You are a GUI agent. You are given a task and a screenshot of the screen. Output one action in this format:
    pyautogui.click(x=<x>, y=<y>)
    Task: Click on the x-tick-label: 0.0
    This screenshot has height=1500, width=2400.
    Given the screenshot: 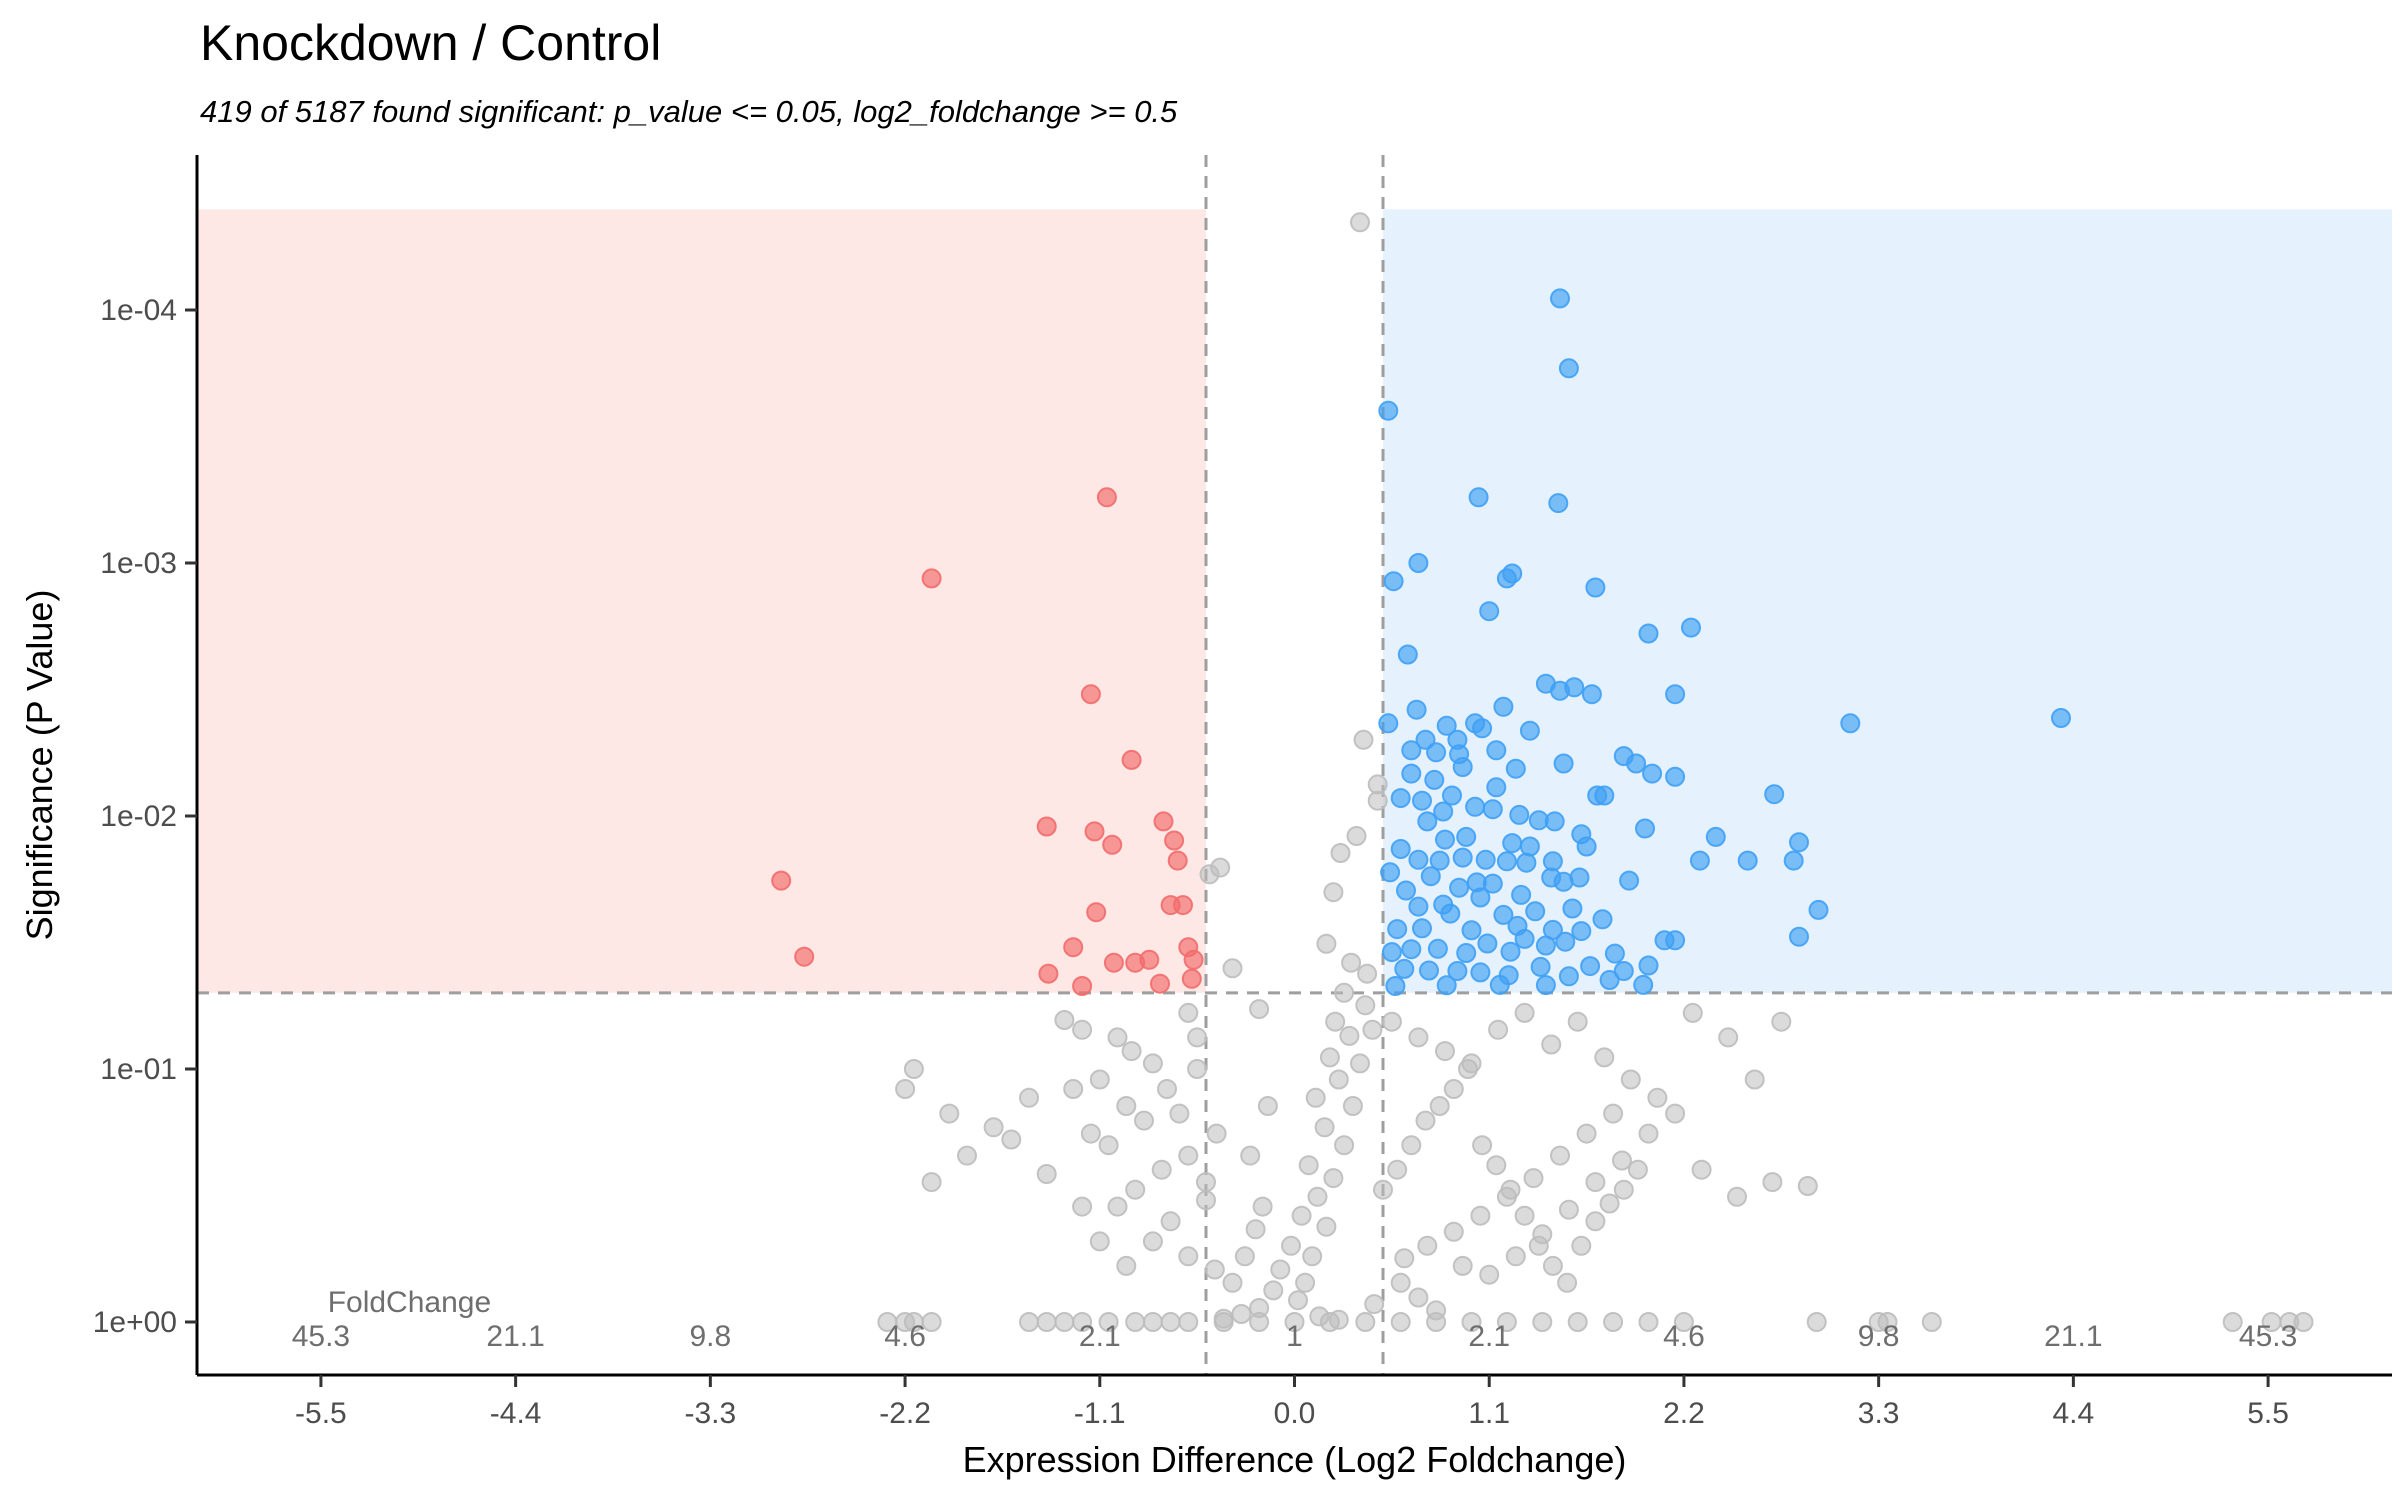 What is the action you would take?
    pyautogui.click(x=1295, y=1413)
    